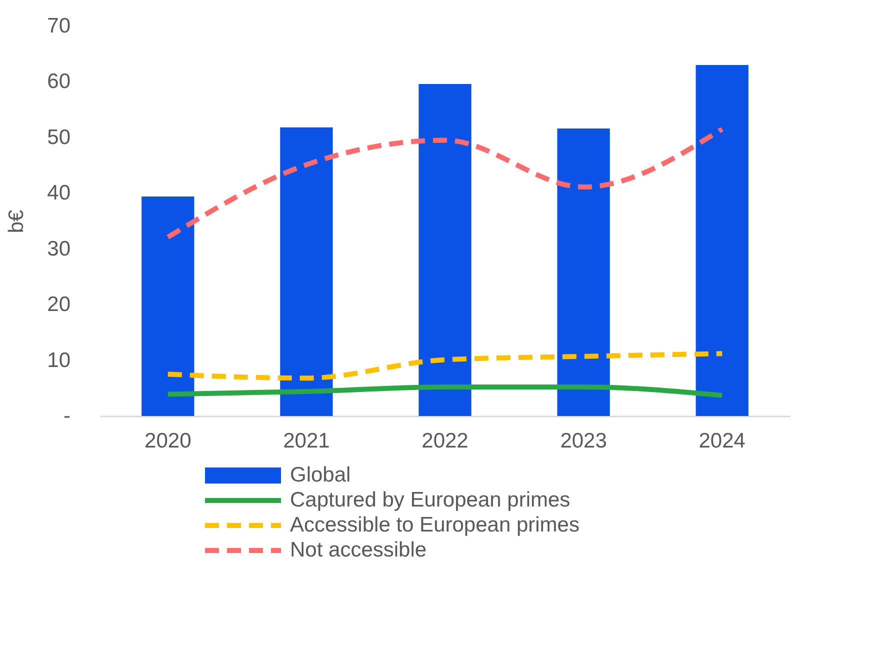 Image resolution: width=884 pixels, height=654 pixels. Describe the element at coordinates (58, 360) in the screenshot. I see `y-tick-label: 10` at that location.